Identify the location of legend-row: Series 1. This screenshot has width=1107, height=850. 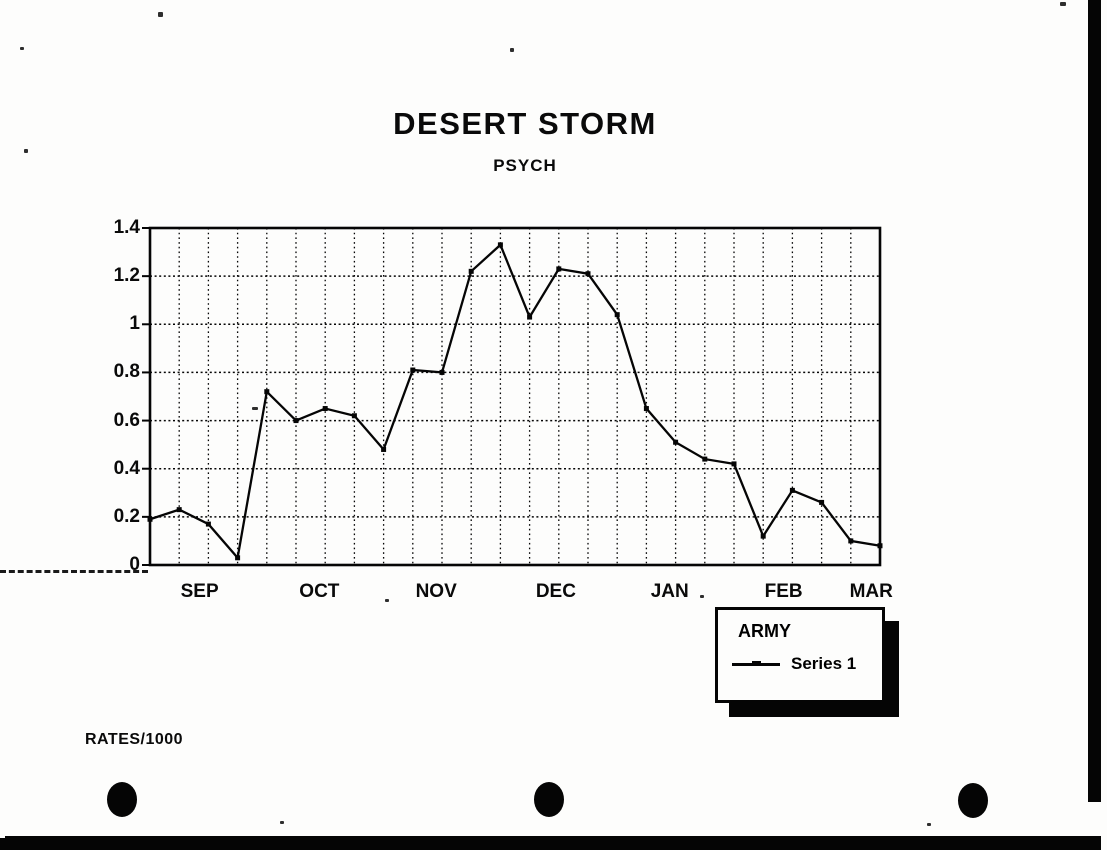
(807, 664).